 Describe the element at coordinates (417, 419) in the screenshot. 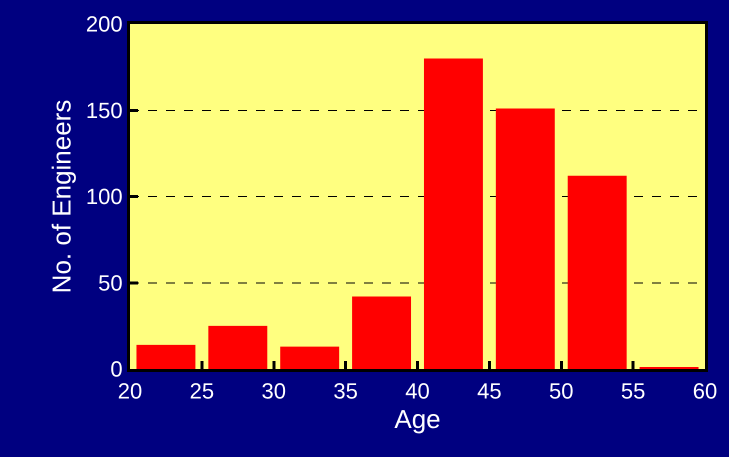

I see `x-axis-title: Age` at that location.